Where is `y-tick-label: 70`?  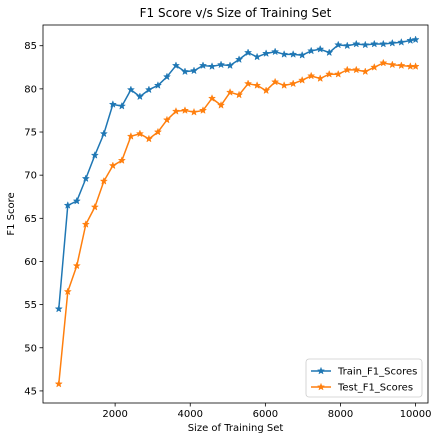
y-tick-label: 70 is located at coordinates (30, 176).